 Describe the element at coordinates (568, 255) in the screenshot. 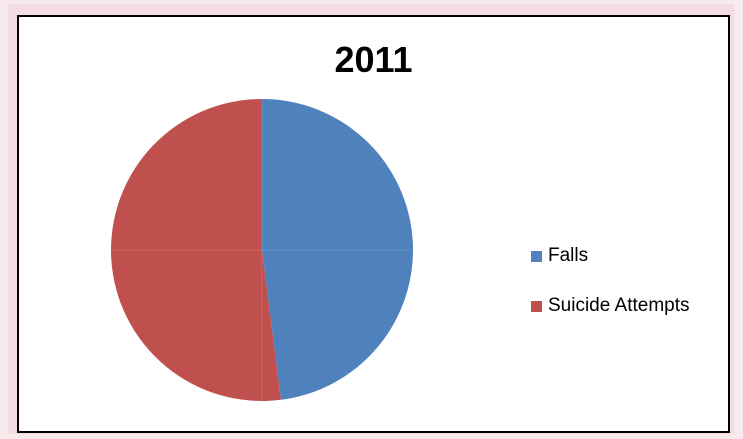

I see `legend-label: Falls` at that location.